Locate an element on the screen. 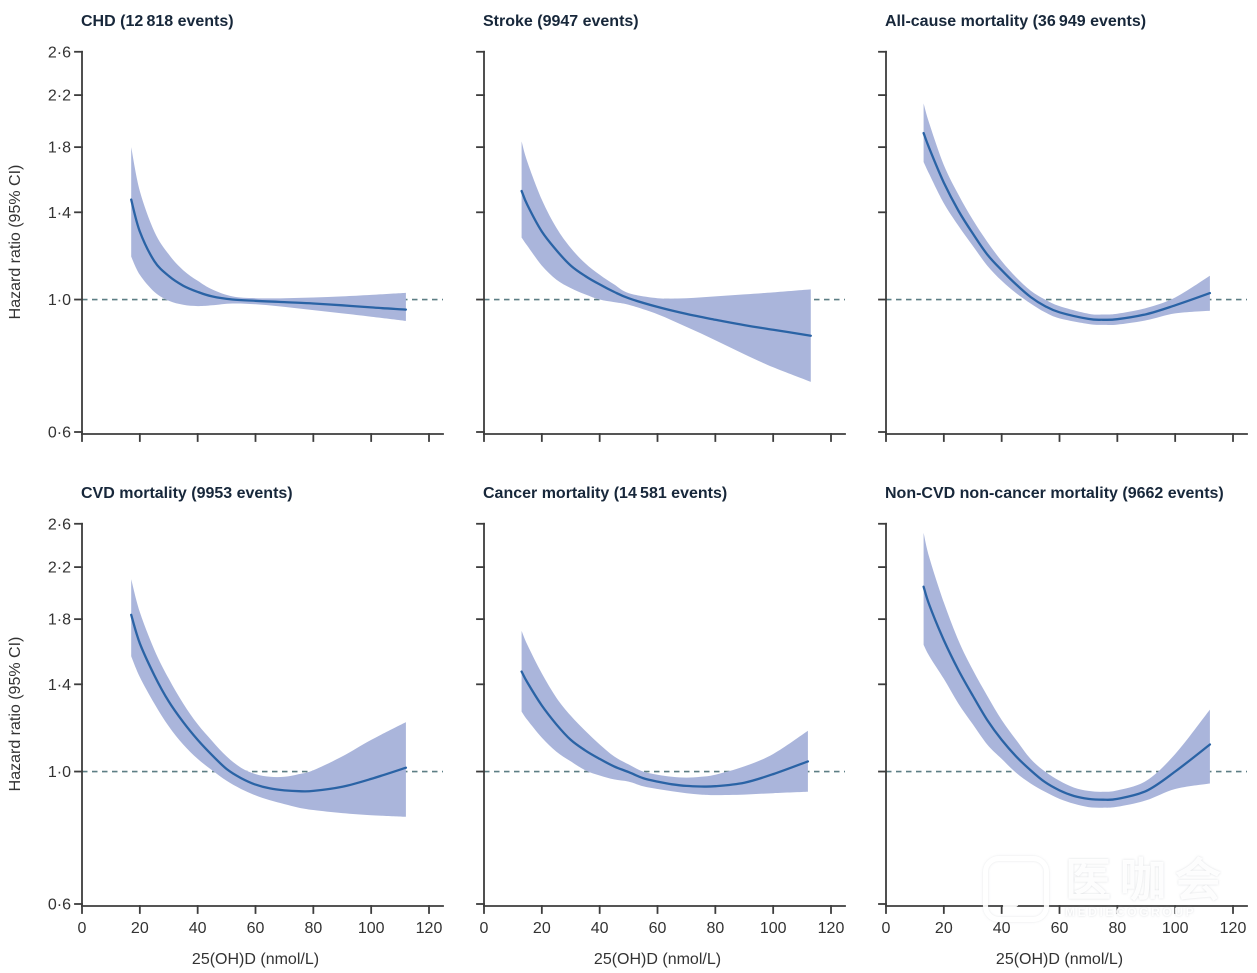  panel-title-stroke: Stroke (9947 events) is located at coordinates (561, 21).